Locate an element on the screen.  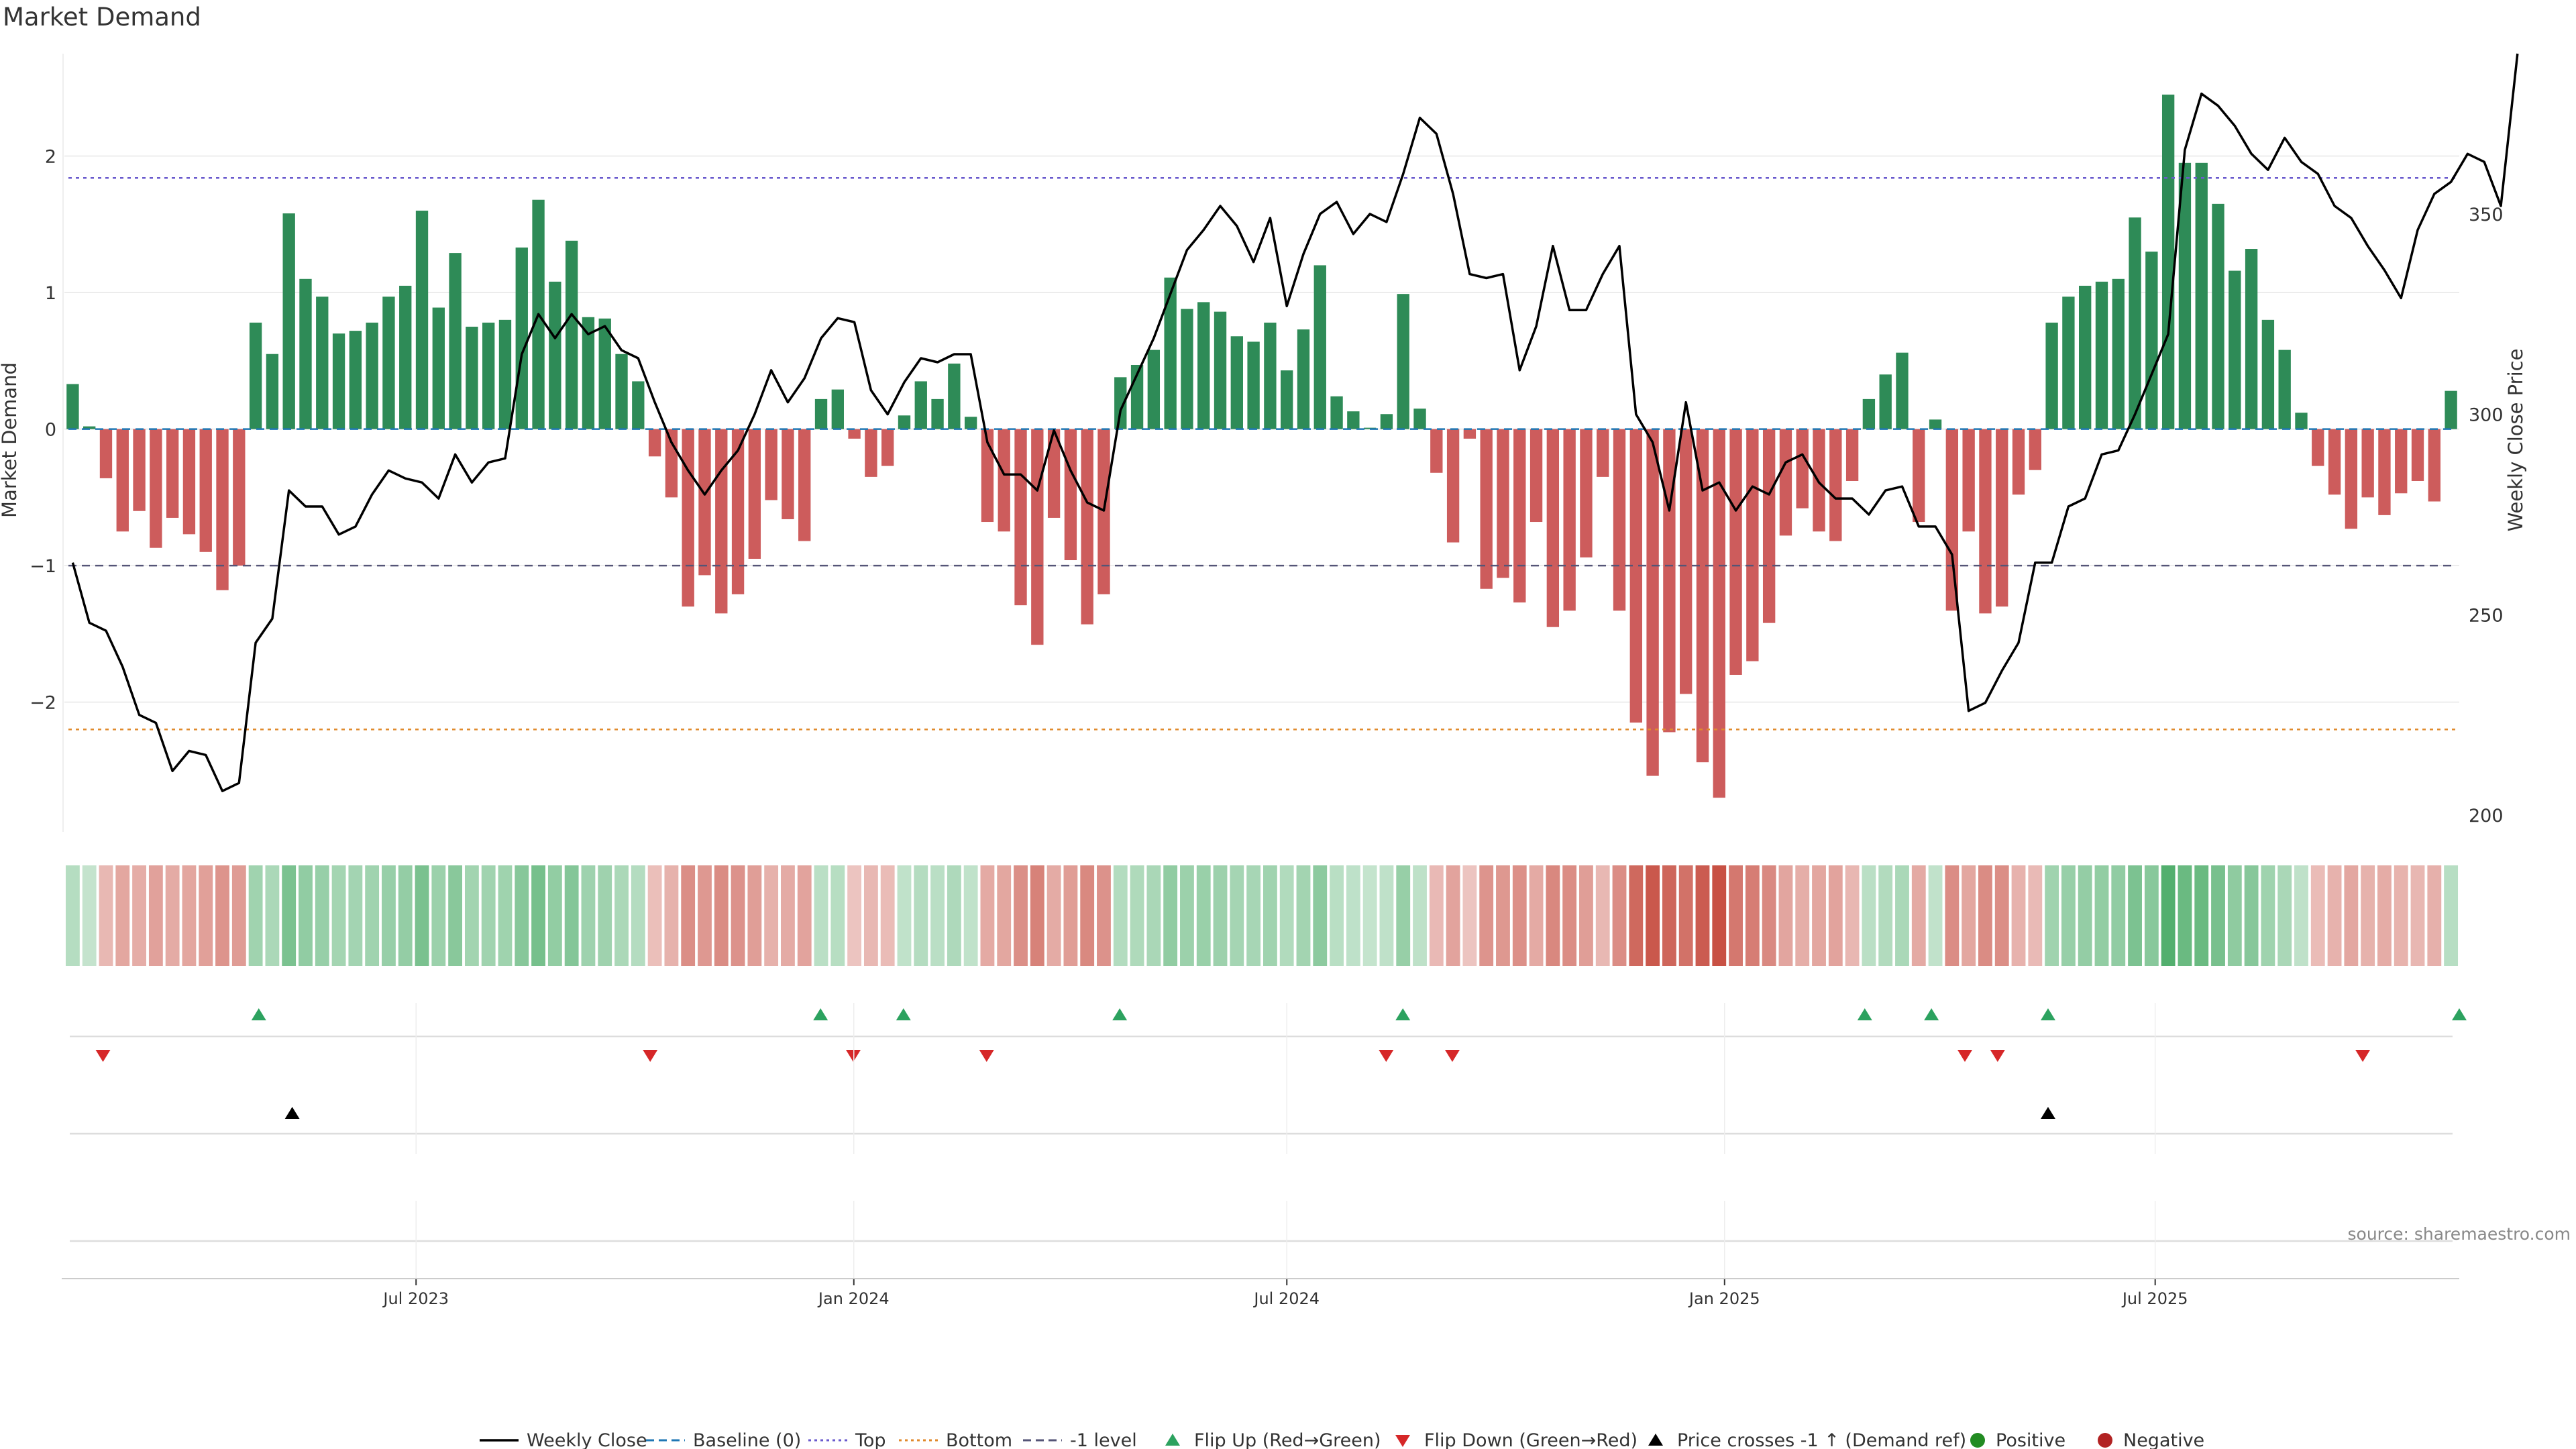
legend-label: Price crosses -1 ↑ (Demand ref) is located at coordinates (1821, 1439).